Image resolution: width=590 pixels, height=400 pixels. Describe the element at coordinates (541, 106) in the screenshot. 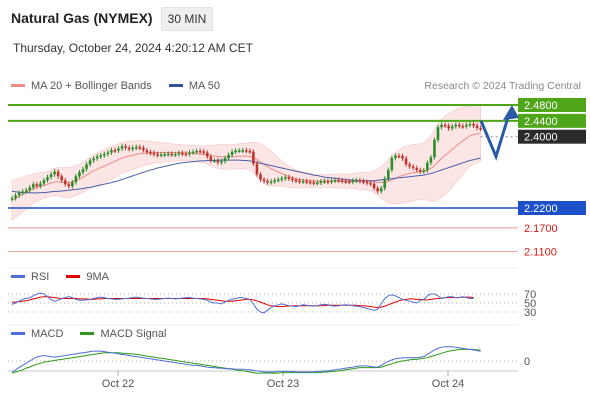

I see `resistance-label: 2.4800` at that location.